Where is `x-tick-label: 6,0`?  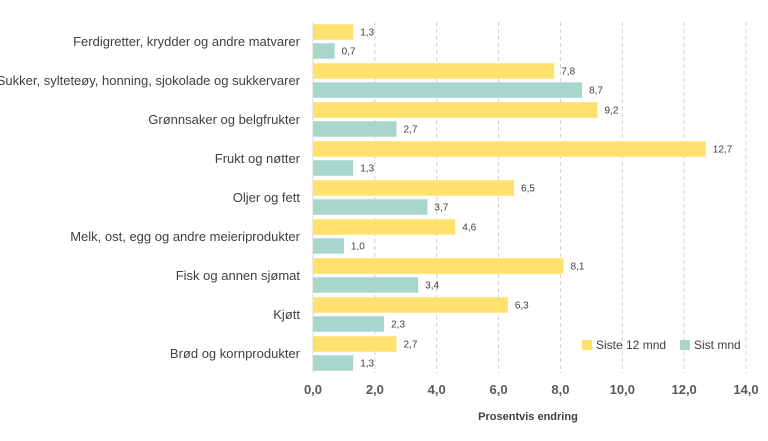 x-tick-label: 6,0 is located at coordinates (499, 389).